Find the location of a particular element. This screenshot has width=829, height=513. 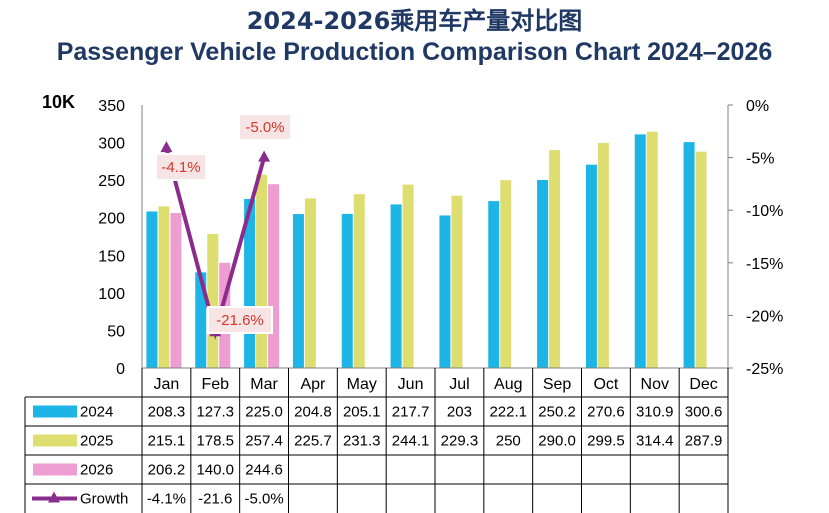

growth-marker-jan is located at coordinates (166, 147).